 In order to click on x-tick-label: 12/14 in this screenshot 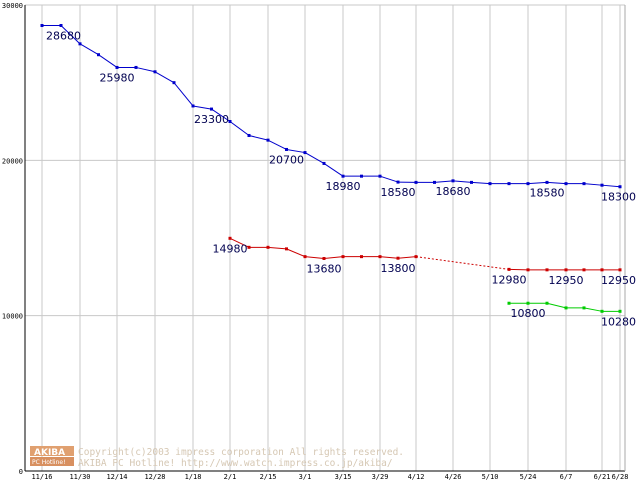, I will do `click(116, 476)`.